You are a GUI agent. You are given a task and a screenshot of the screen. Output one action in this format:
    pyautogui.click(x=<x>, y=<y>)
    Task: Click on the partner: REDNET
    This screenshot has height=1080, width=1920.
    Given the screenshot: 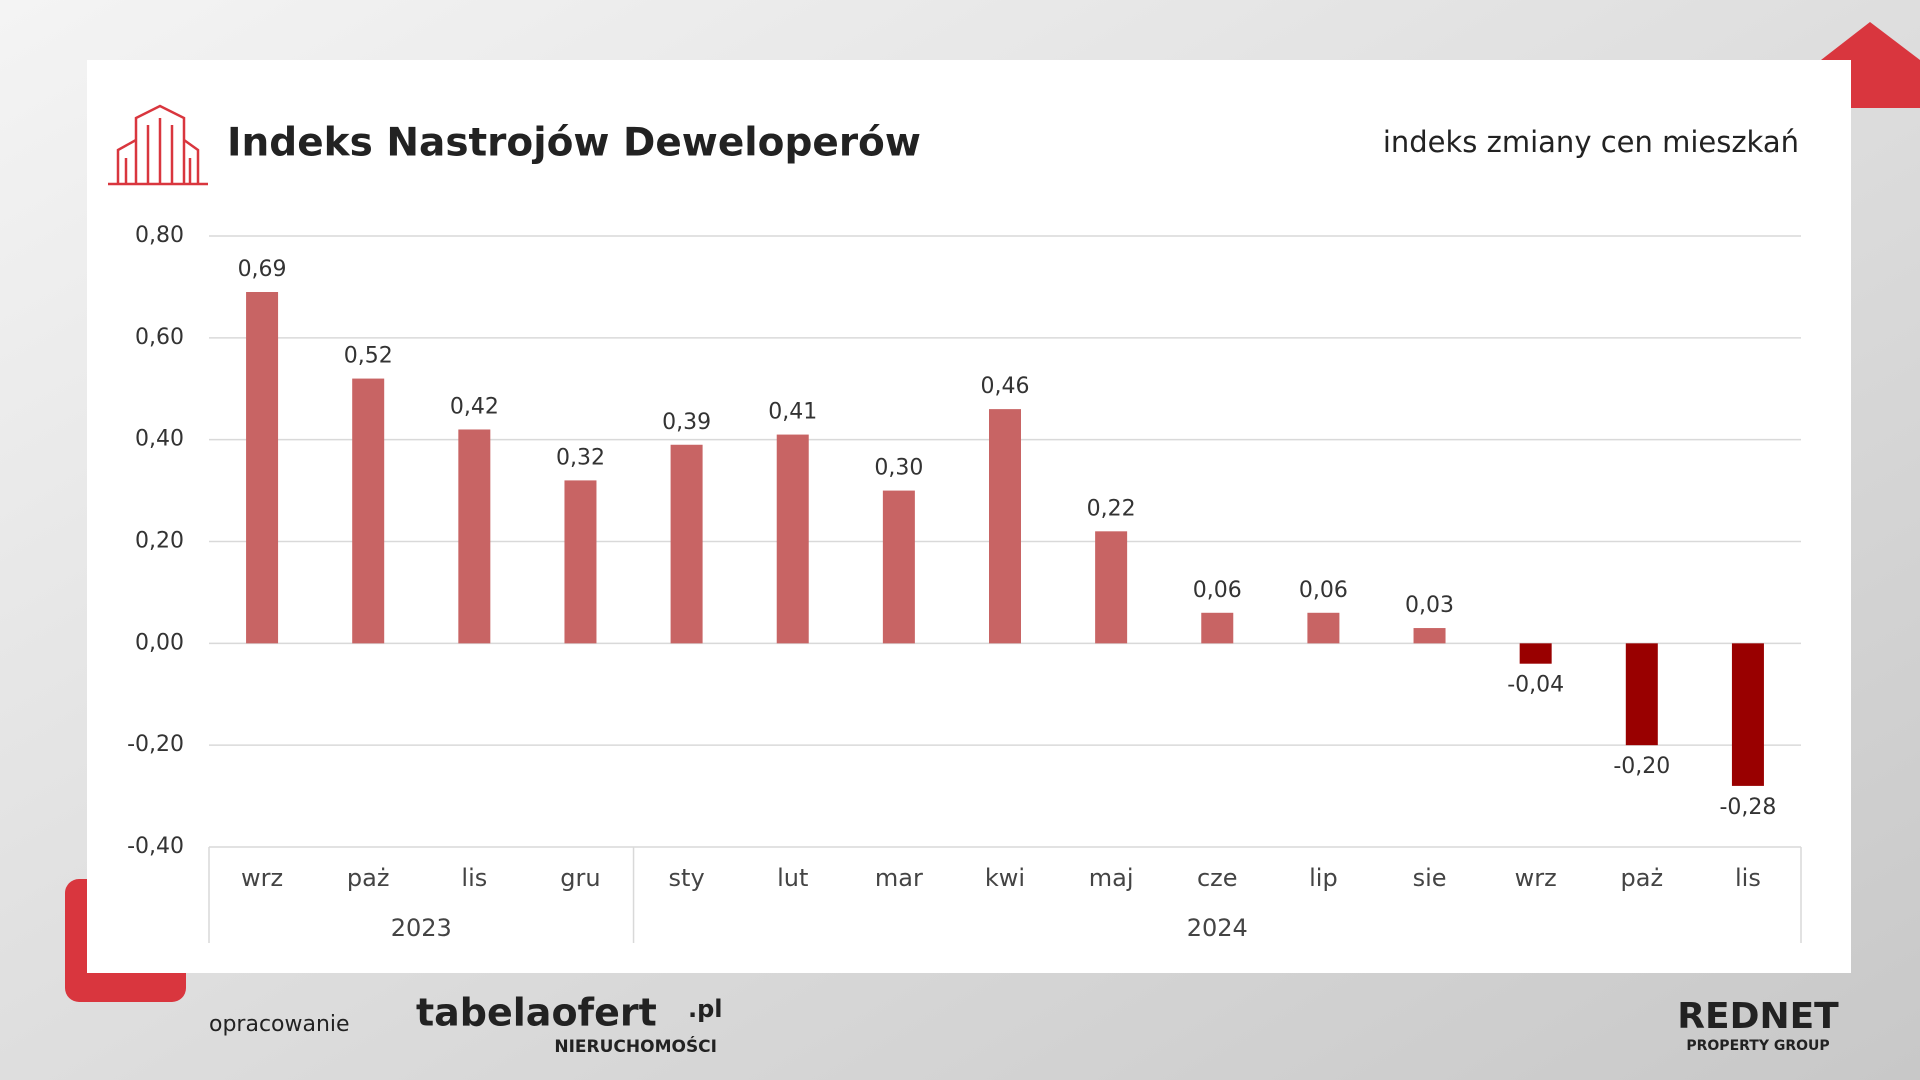 What is the action you would take?
    pyautogui.click(x=1758, y=1016)
    